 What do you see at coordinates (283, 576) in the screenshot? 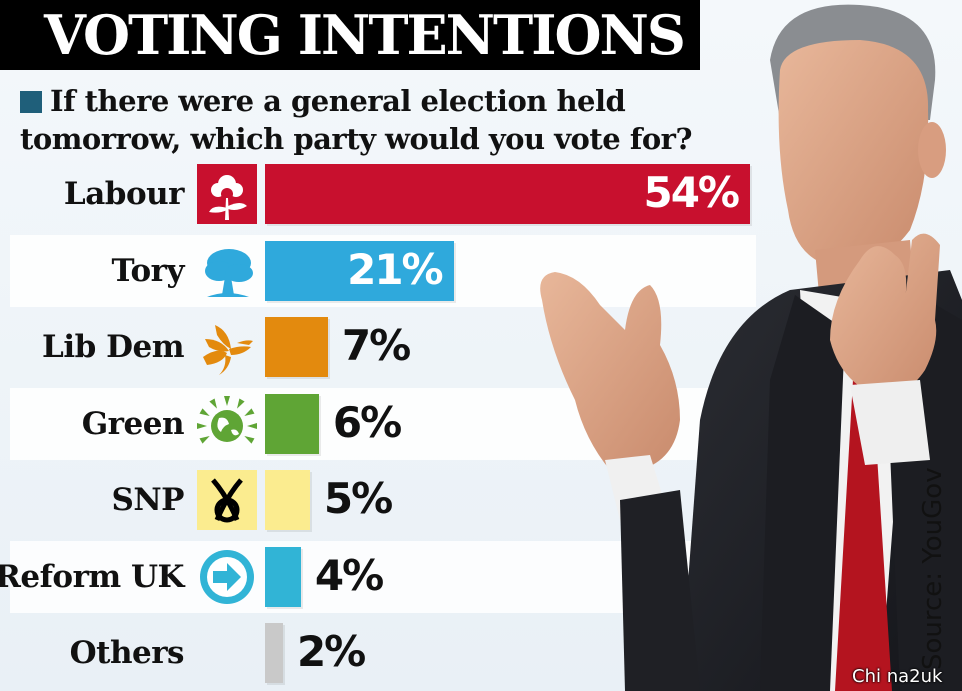
I see `bar-reform-uk` at bounding box center [283, 576].